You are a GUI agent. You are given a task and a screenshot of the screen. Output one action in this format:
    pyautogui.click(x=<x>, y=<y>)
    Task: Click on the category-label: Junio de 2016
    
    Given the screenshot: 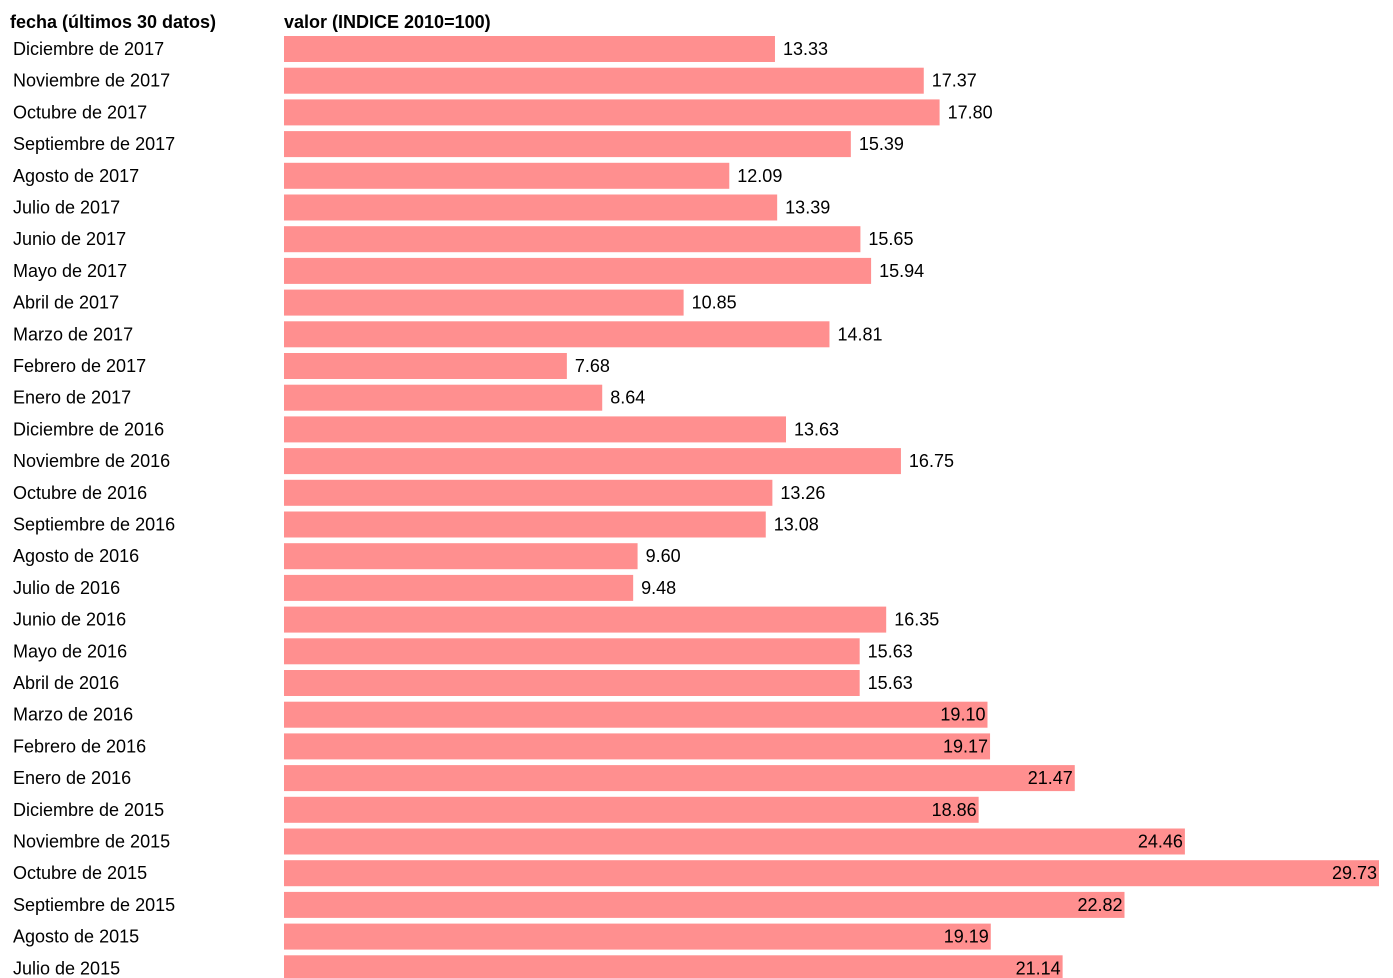 What is the action you would take?
    pyautogui.click(x=69, y=620)
    